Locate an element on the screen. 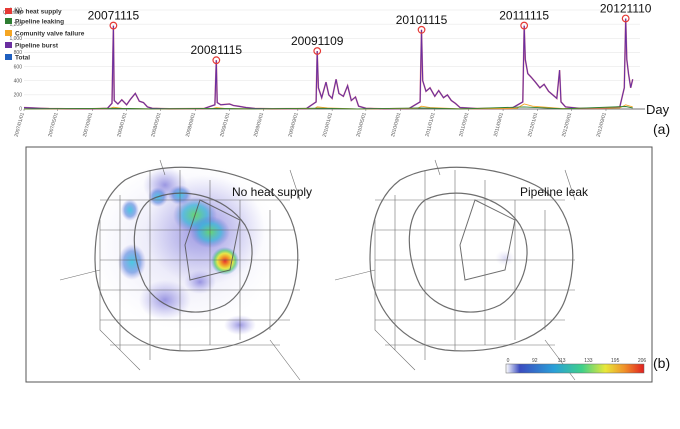 The image size is (680, 429). peak-label: 20111115 is located at coordinates (524, 16).